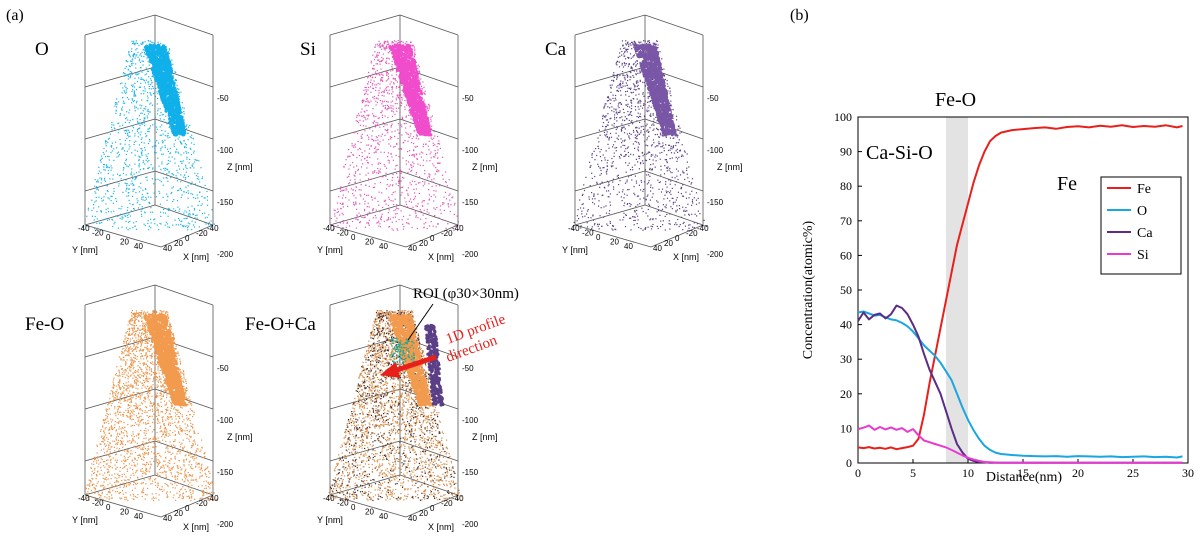  I want to click on y-tick-label: 50, so click(846, 290).